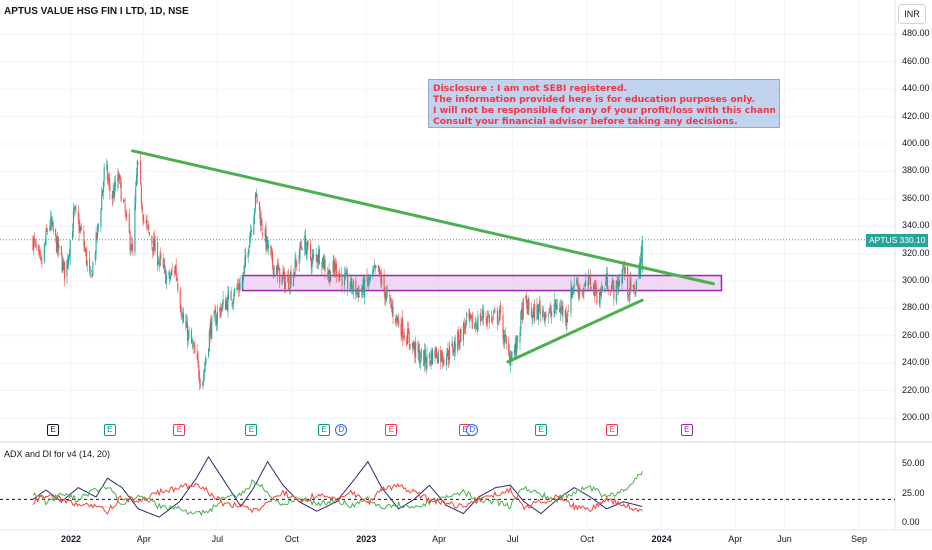 This screenshot has width=932, height=550. Describe the element at coordinates (482, 283) in the screenshot. I see `support-resistance-zone` at that location.